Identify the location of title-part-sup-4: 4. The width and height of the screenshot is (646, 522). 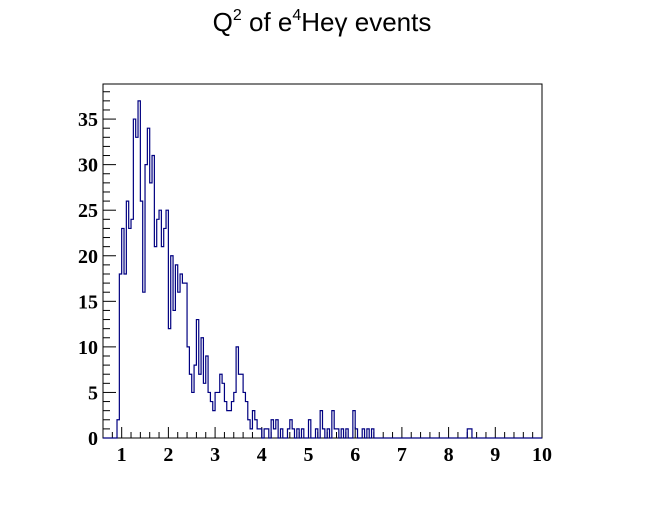
(296, 15).